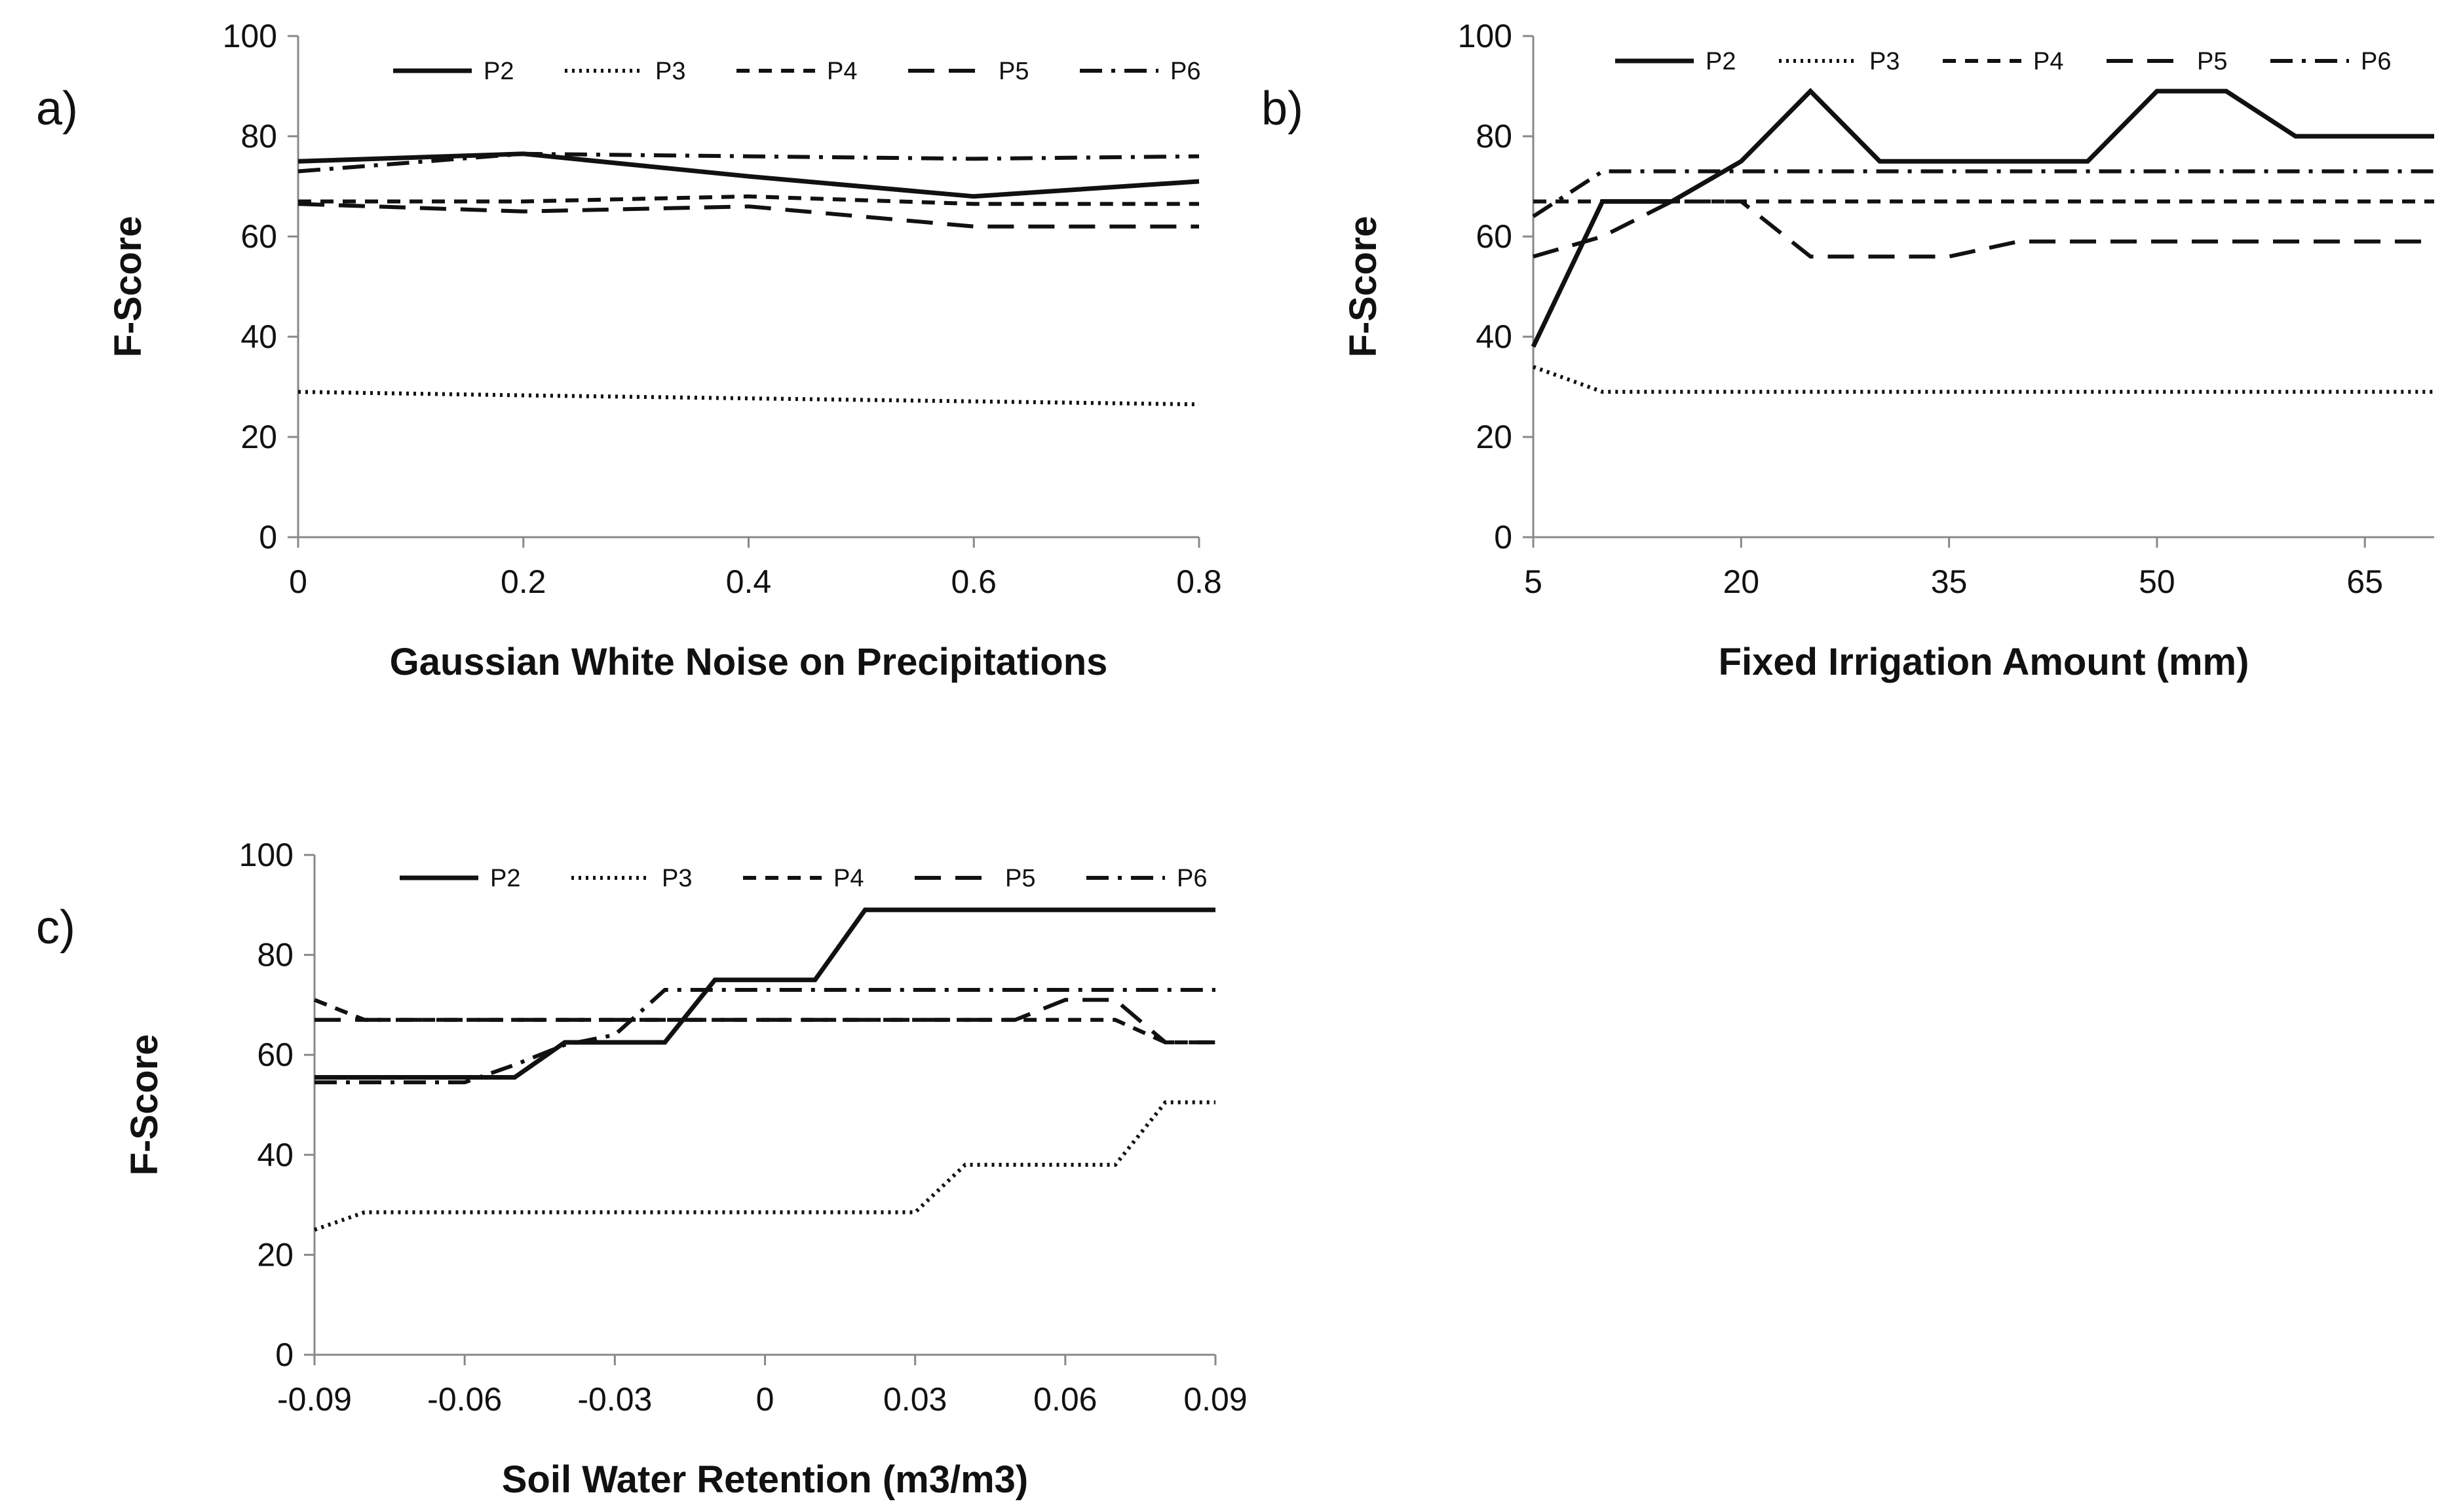 The width and height of the screenshot is (2463, 1512). Describe the element at coordinates (57, 109) in the screenshot. I see `panel-label: a)` at that location.